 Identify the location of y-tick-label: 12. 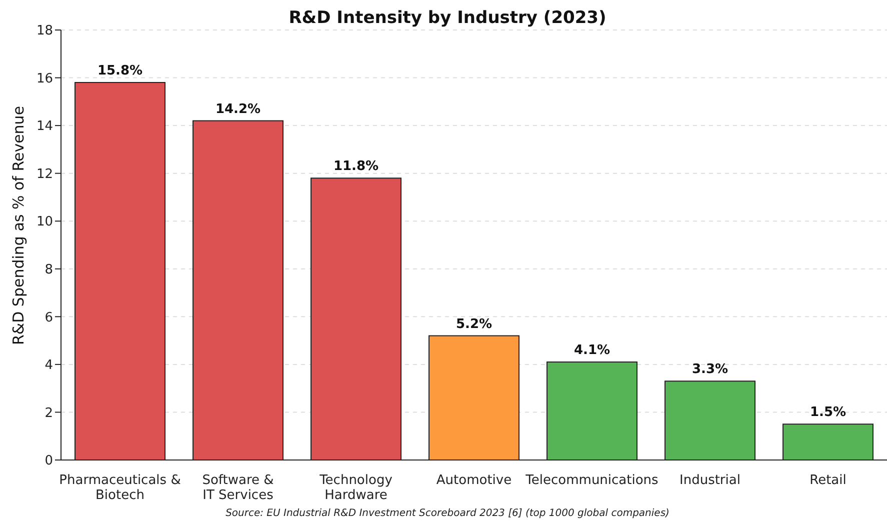
(44, 174).